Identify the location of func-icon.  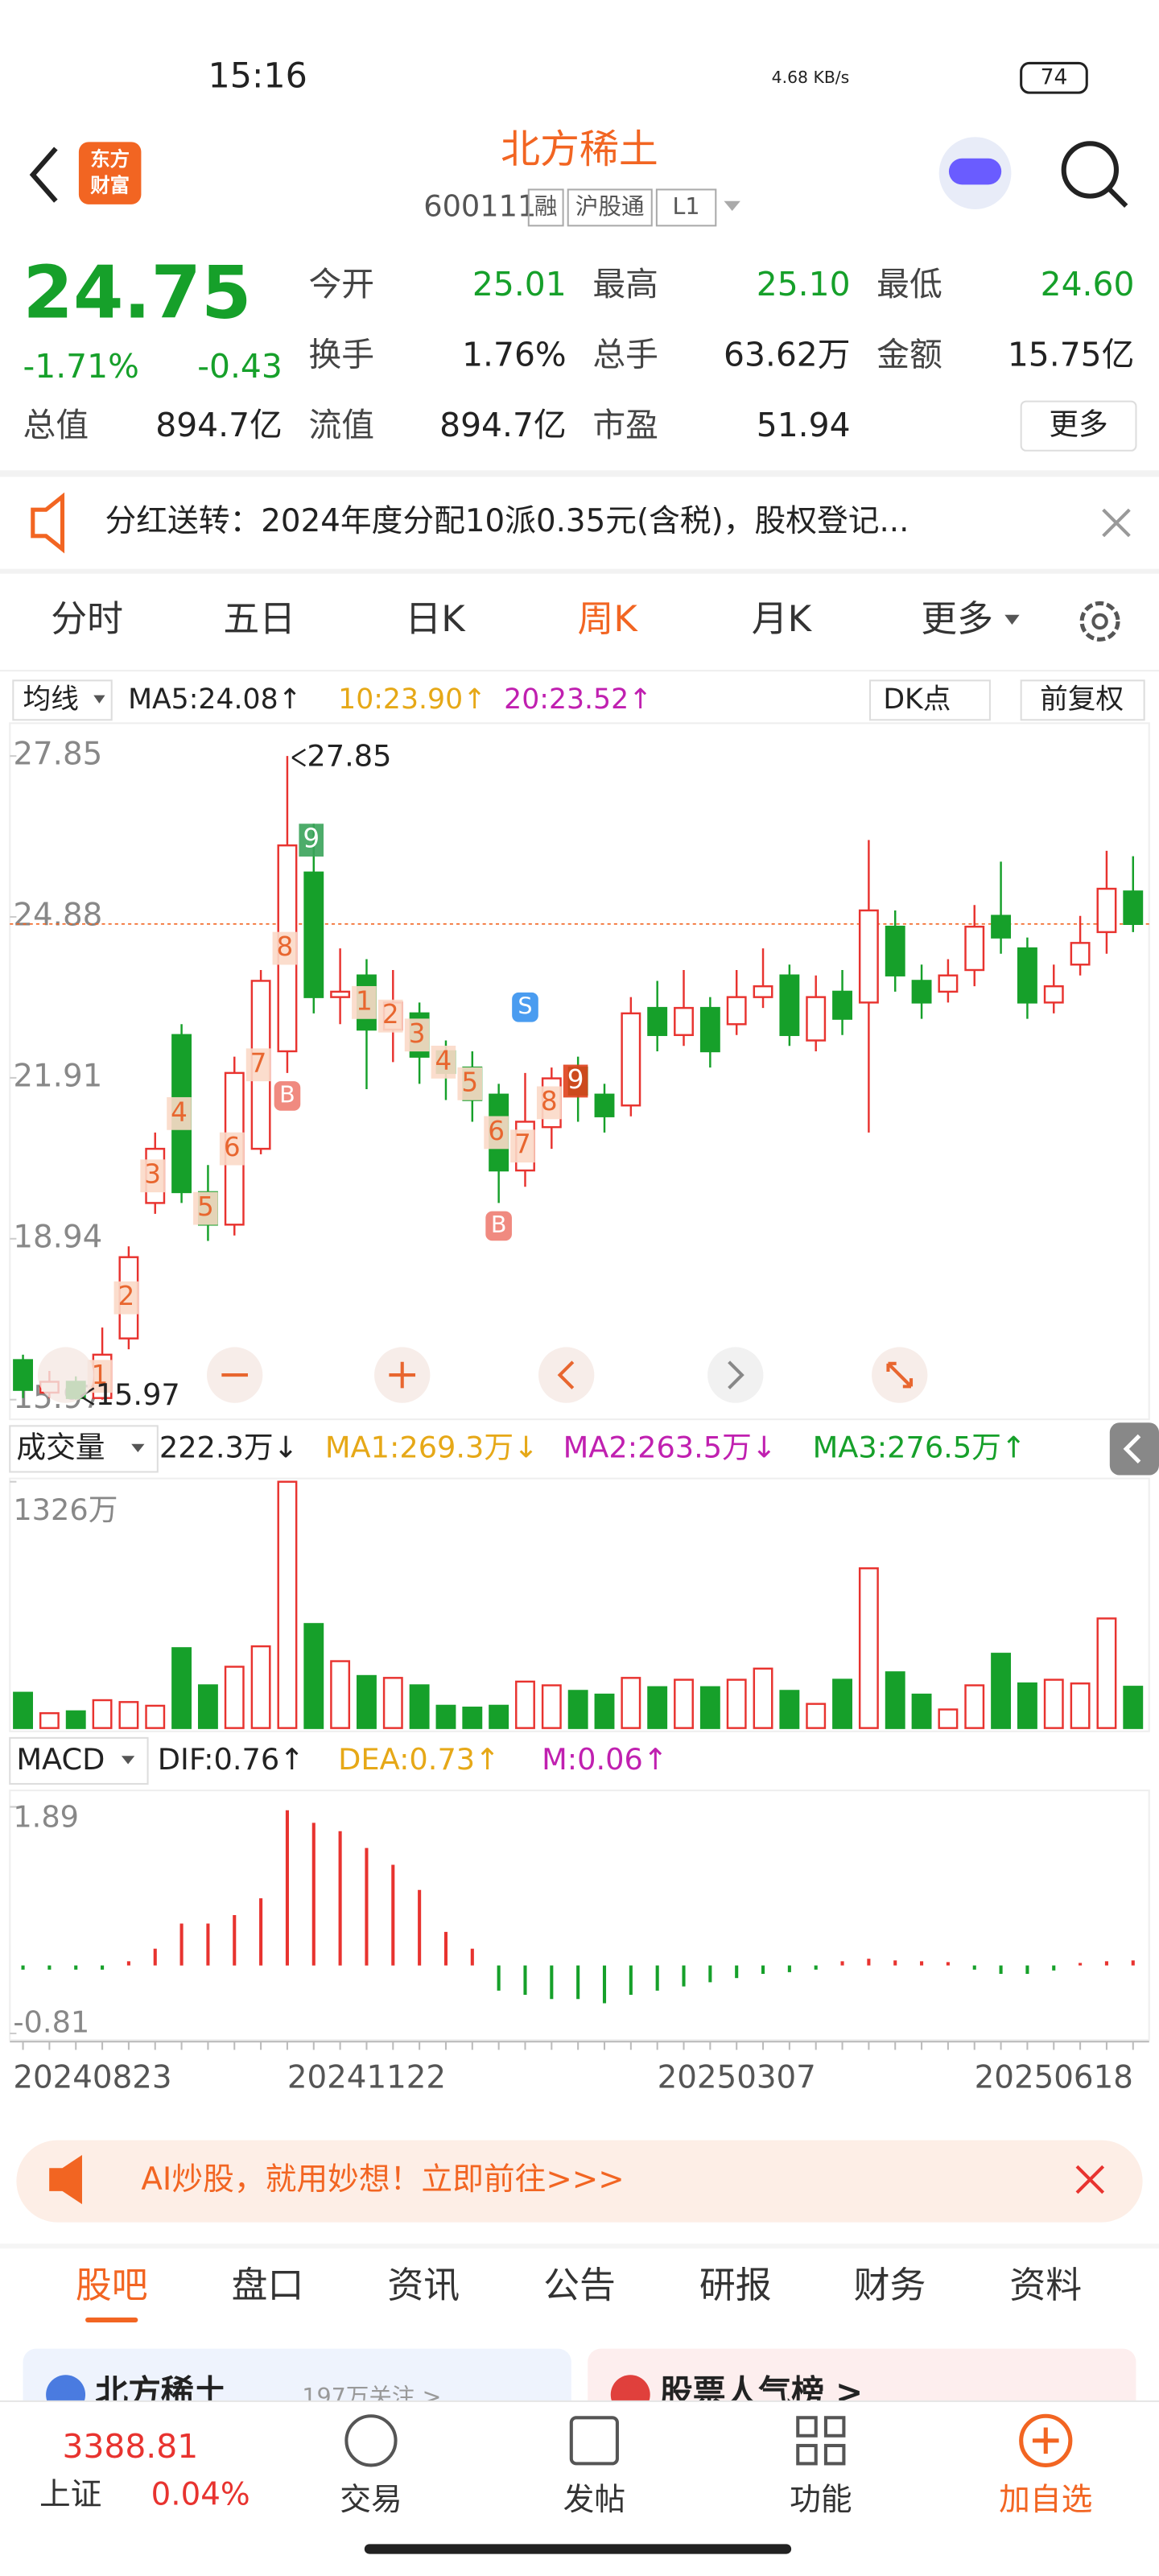
(821, 2441).